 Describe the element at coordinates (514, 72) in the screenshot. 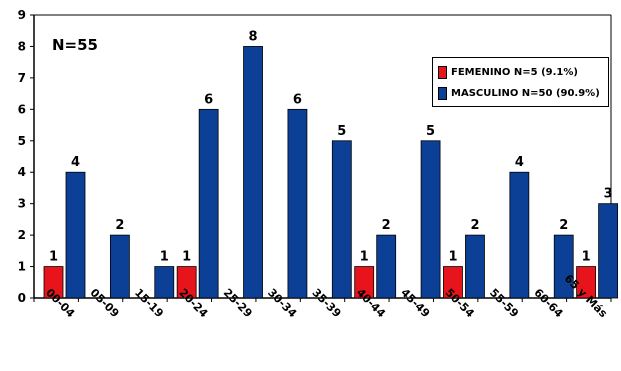

I see `legend-label-femenino: FEMENINO N=5 (9.1%)` at that location.